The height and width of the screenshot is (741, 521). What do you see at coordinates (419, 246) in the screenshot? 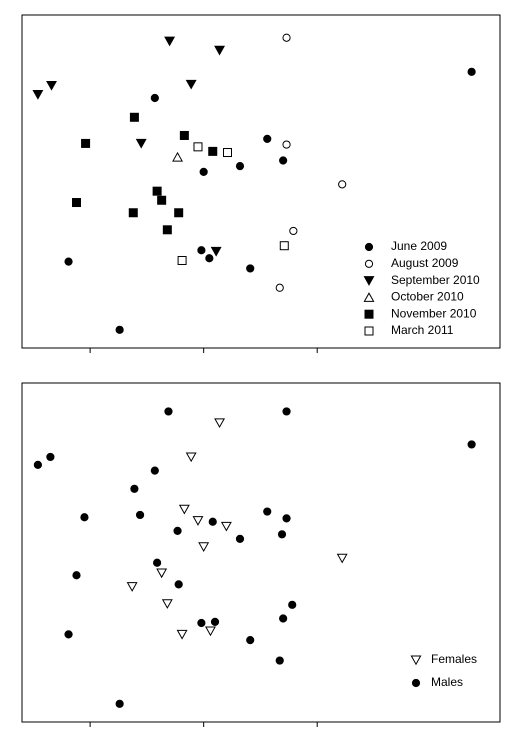
I see `legend-label: June 2009` at bounding box center [419, 246].